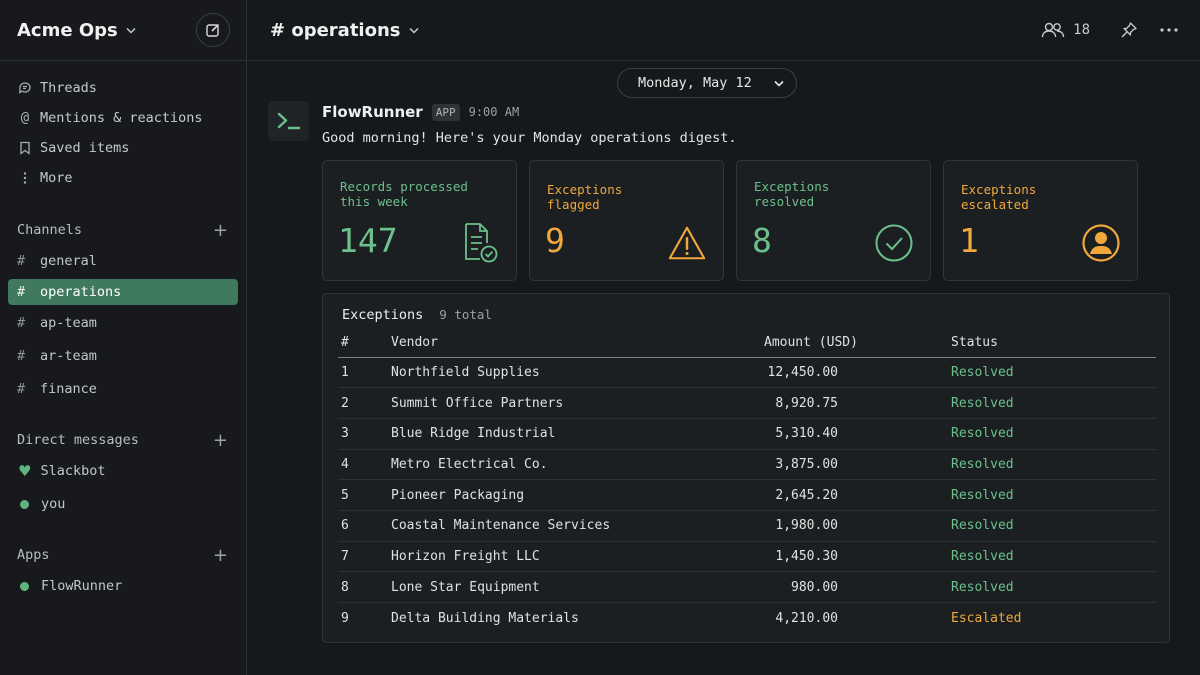 This screenshot has width=1200, height=675. What do you see at coordinates (561, 526) in the screenshot?
I see `vendor-cell: Coastal Maintenance Services` at bounding box center [561, 526].